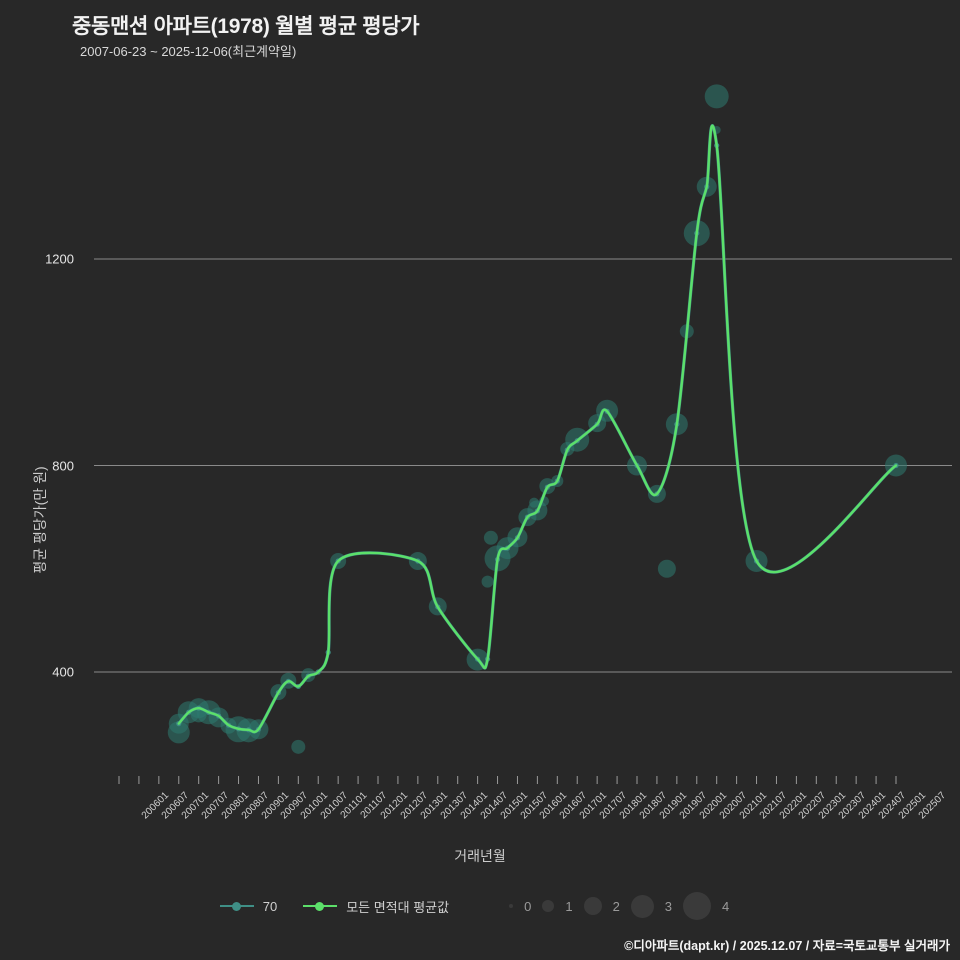 Image resolution: width=960 pixels, height=960 pixels. I want to click on y-tick-label: 1200, so click(59, 259).